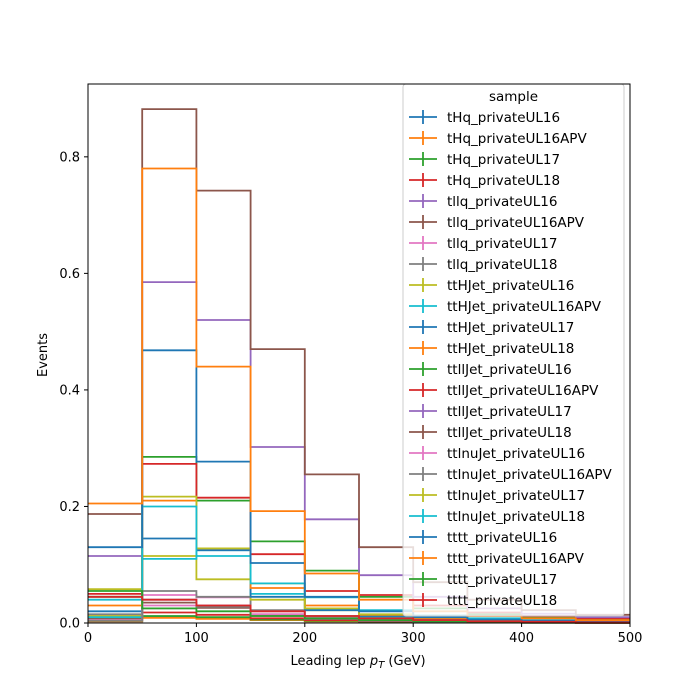 Image resolution: width=700 pixels, height=700 pixels. What do you see at coordinates (502, 538) in the screenshot?
I see `legend-label: tttt_privateUL16` at bounding box center [502, 538].